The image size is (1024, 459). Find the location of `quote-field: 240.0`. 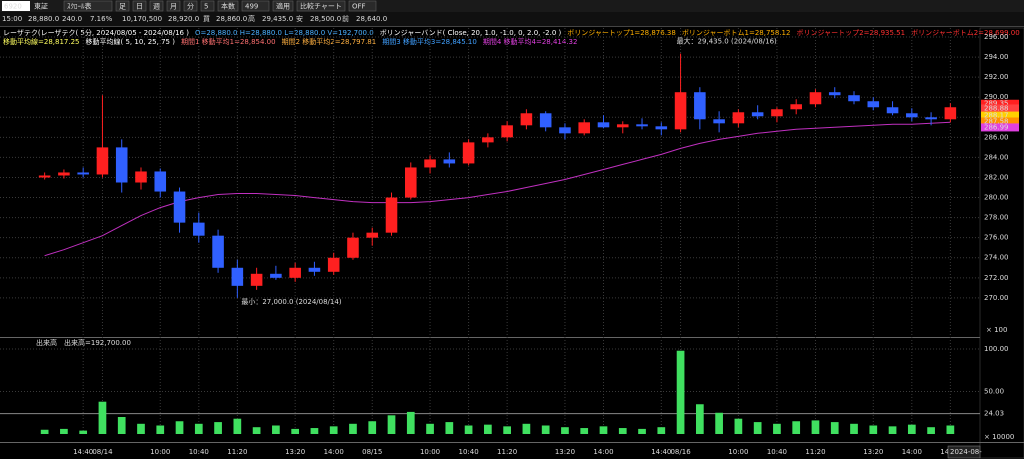

quote-field: 240.0 is located at coordinates (72, 19).